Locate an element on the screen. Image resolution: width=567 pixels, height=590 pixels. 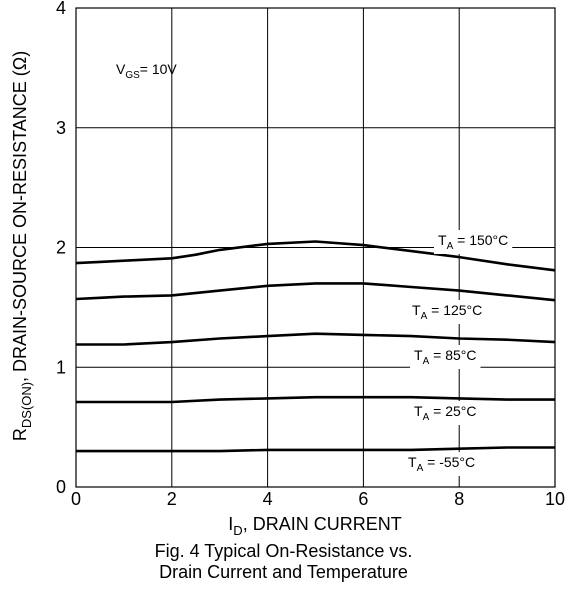
y-tick-label: 3 is located at coordinates (61, 128).